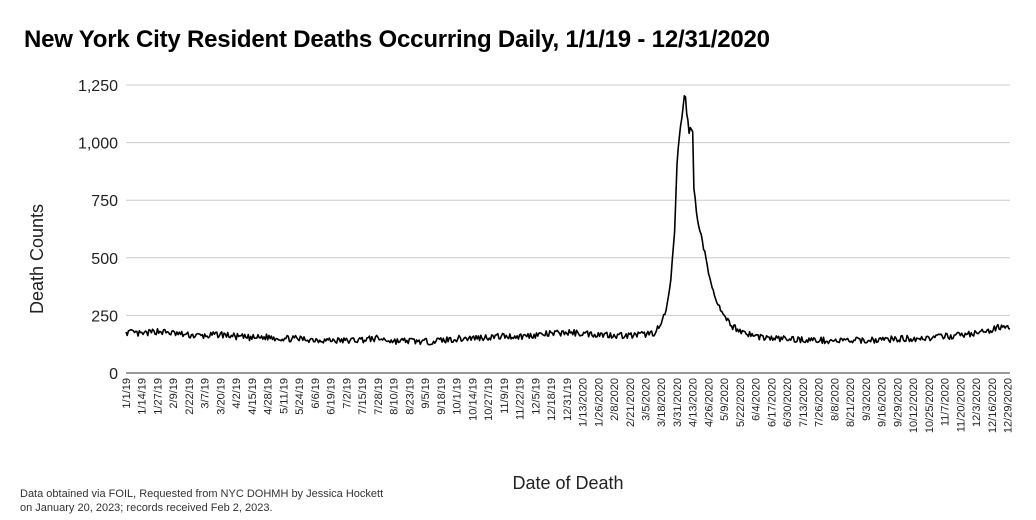 This screenshot has width=1036, height=520. I want to click on x-tick-label: 7/2/19, so click(347, 393).